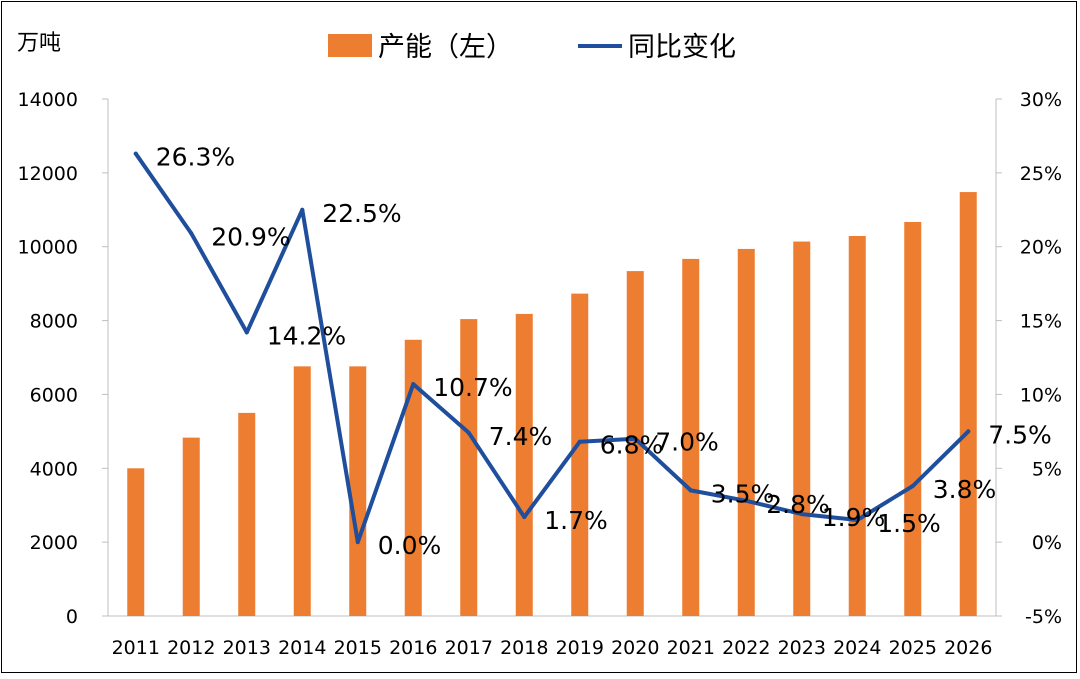 The width and height of the screenshot is (1080, 679). What do you see at coordinates (580, 454) in the screenshot?
I see `bar-capacity-2019` at bounding box center [580, 454].